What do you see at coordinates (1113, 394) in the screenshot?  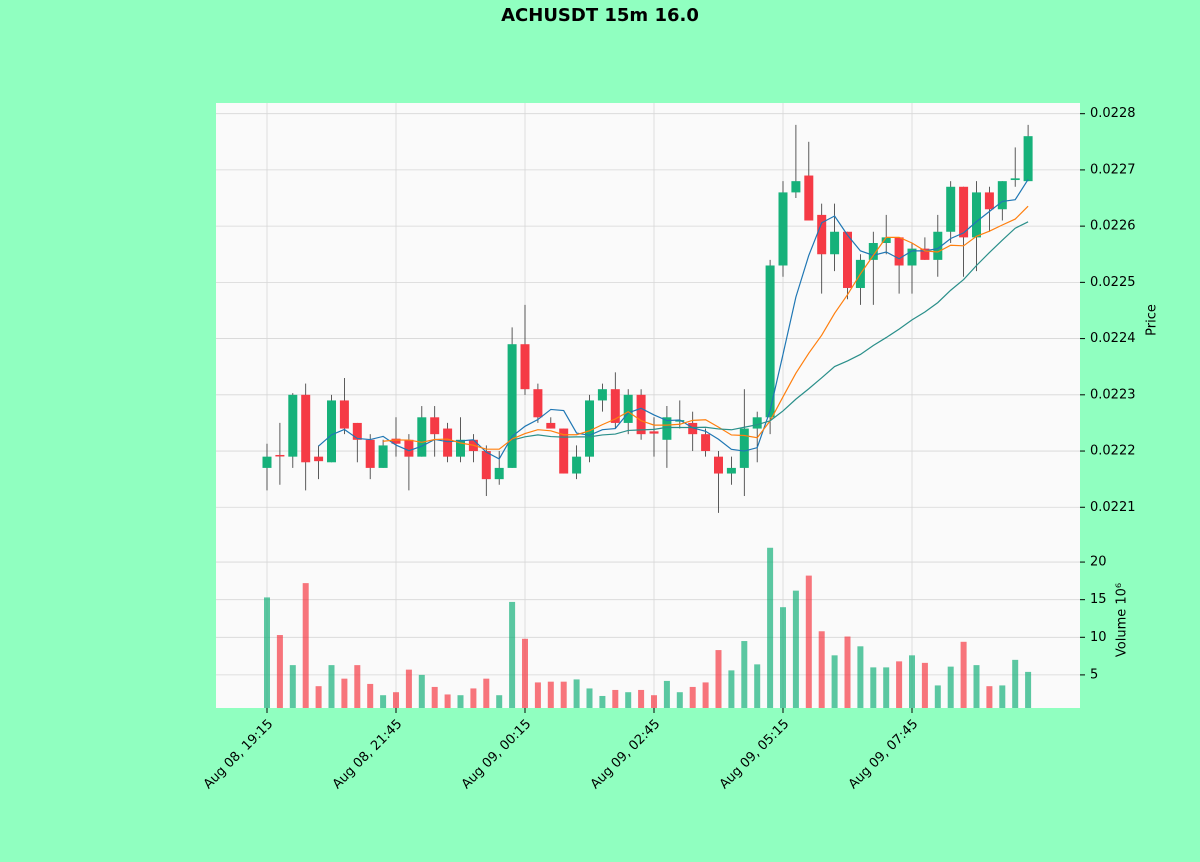 I see `y-tick-label: 0.0223` at bounding box center [1113, 394].